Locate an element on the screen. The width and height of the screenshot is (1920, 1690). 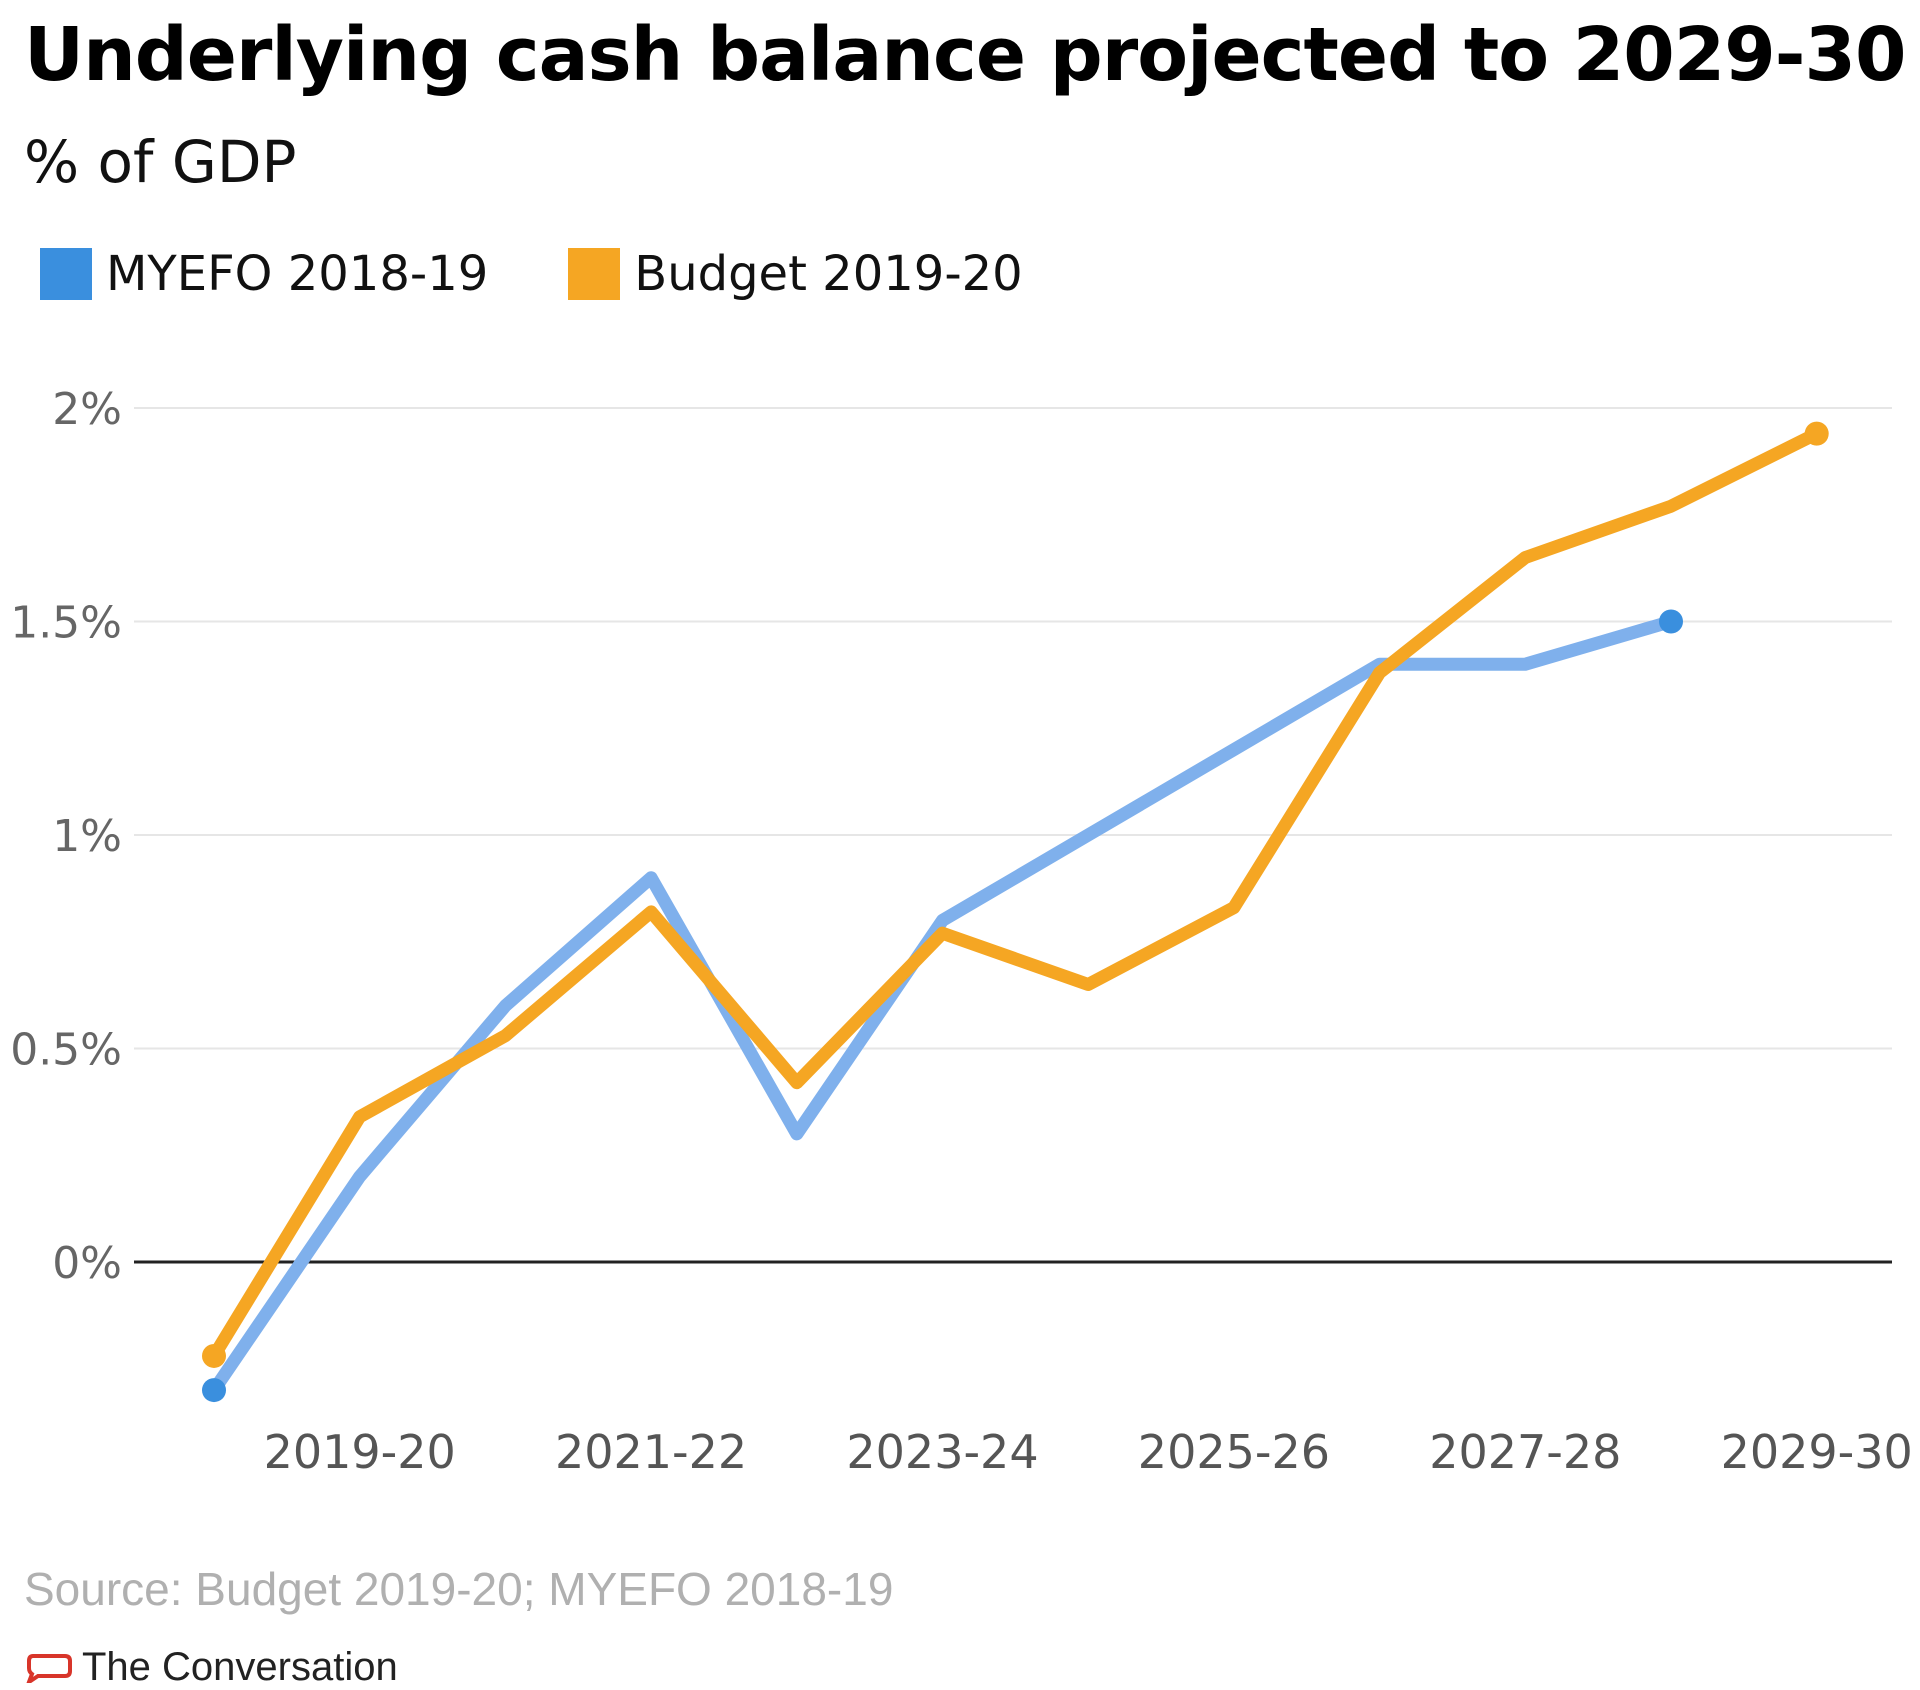
legend-swatch-budget is located at coordinates (594, 274).